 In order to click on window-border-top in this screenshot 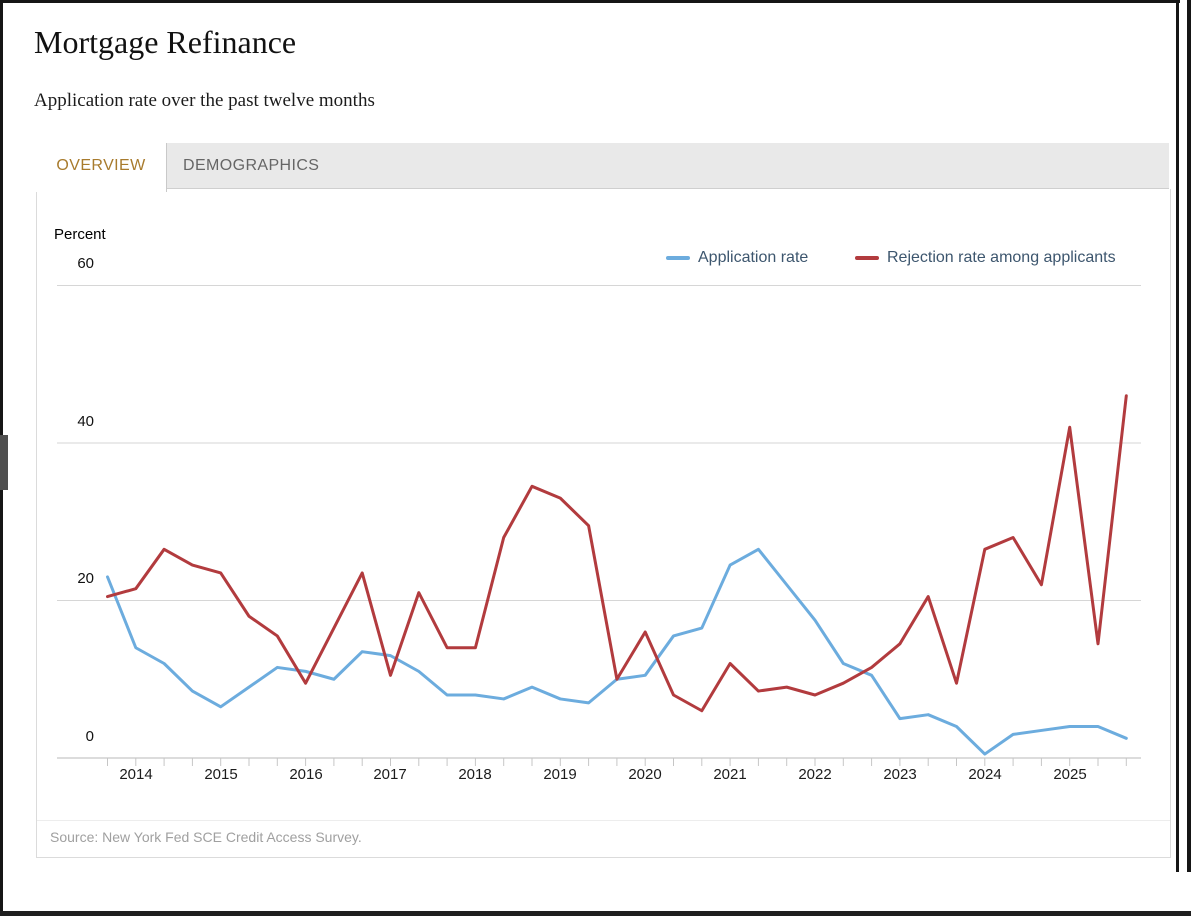, I will do `click(590, 1)`.